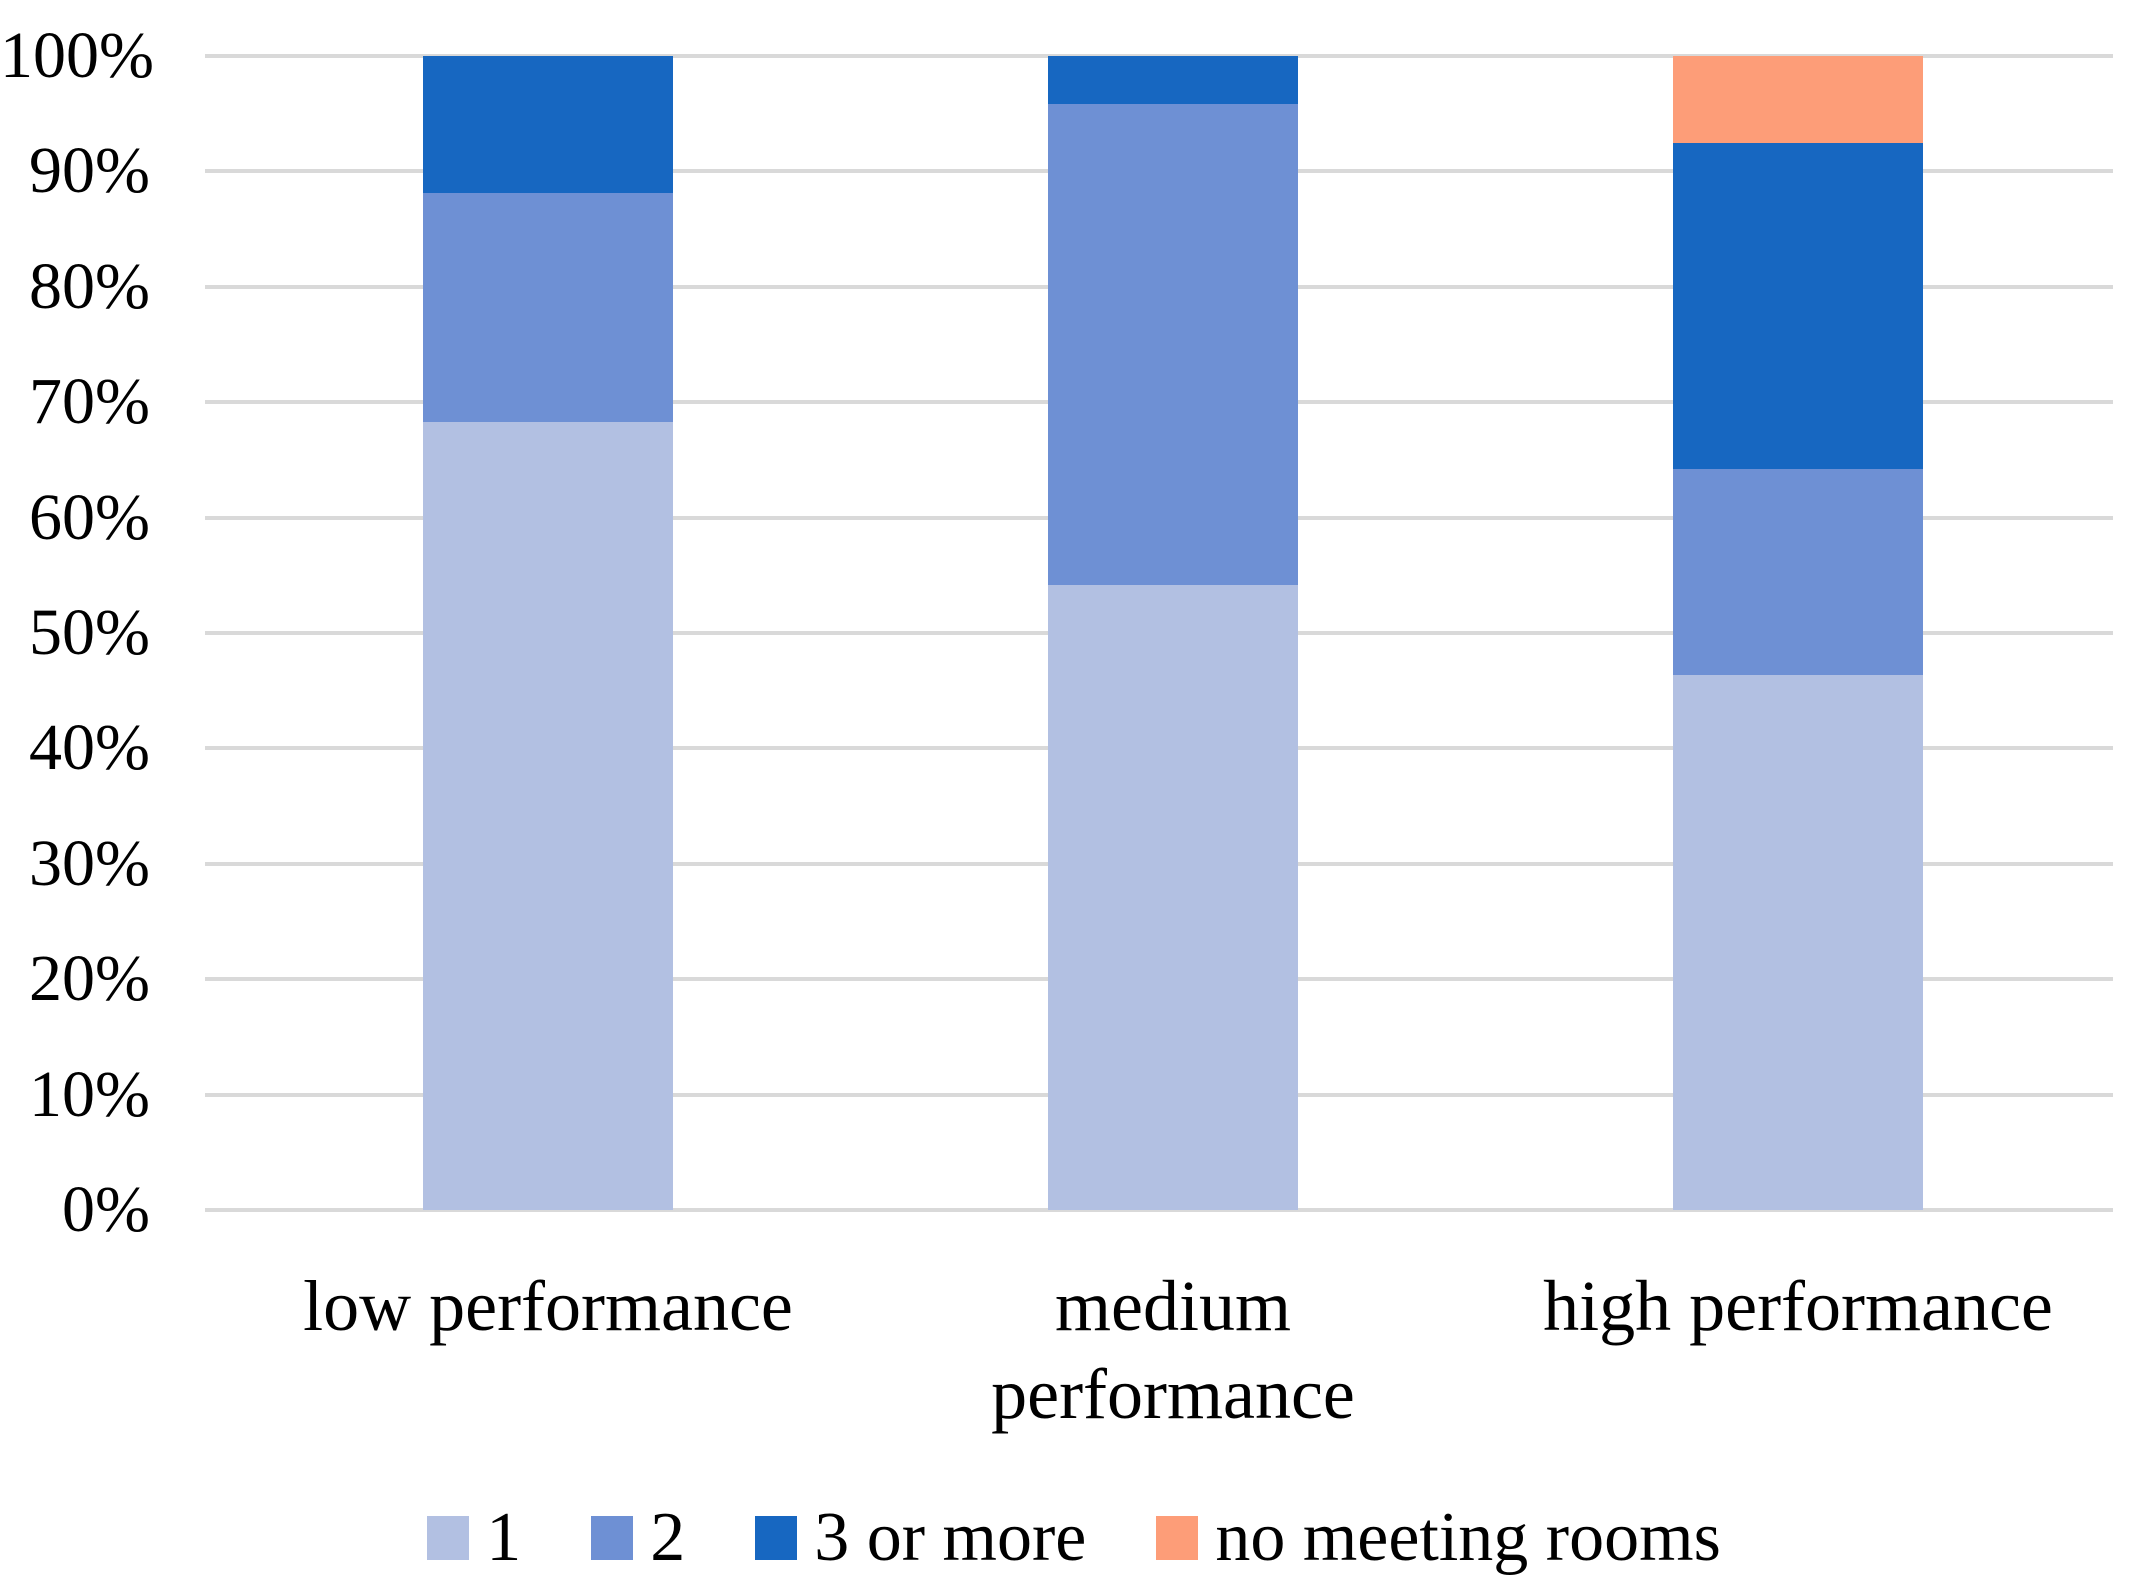 The image size is (2148, 1591). Describe the element at coordinates (89, 517) in the screenshot. I see `y-axis-tick-label: 60%` at that location.